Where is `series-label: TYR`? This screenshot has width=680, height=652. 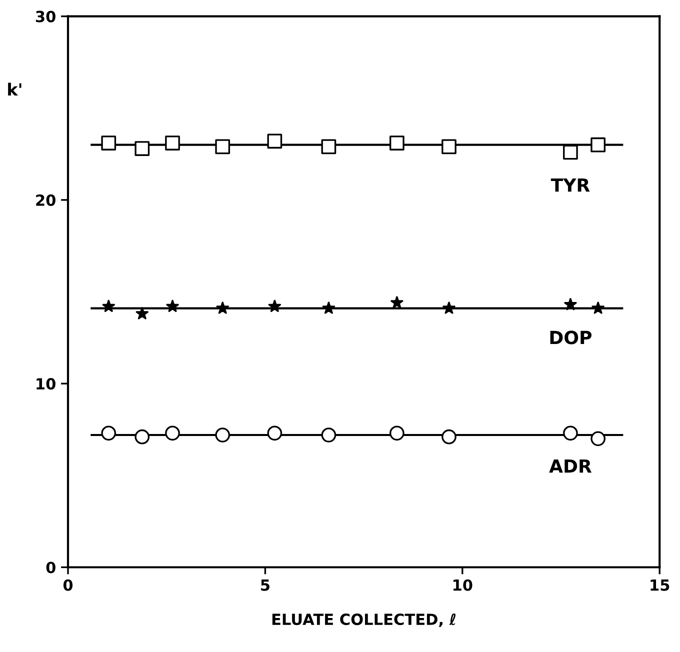 series-label: TYR is located at coordinates (570, 185).